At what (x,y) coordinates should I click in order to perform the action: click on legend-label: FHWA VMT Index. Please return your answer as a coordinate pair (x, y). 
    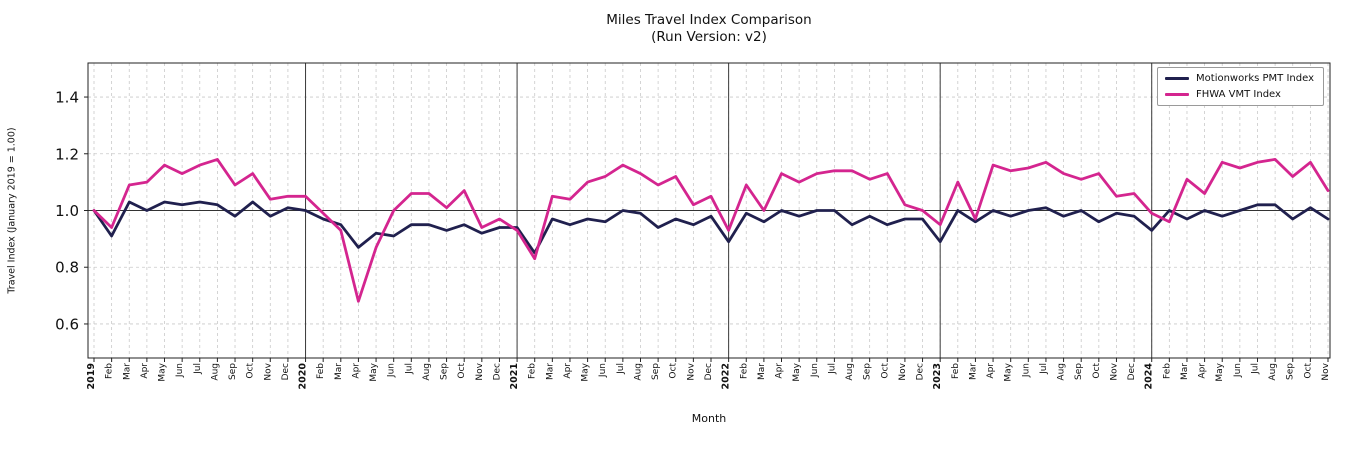
    Looking at the image, I should click on (1238, 94).